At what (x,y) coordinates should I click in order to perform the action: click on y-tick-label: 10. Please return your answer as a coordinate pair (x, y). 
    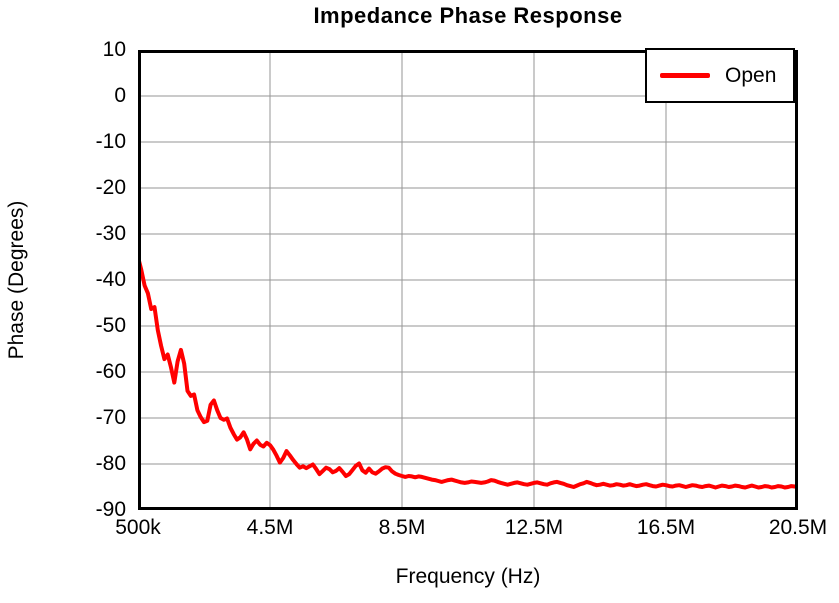
    Looking at the image, I should click on (114, 49).